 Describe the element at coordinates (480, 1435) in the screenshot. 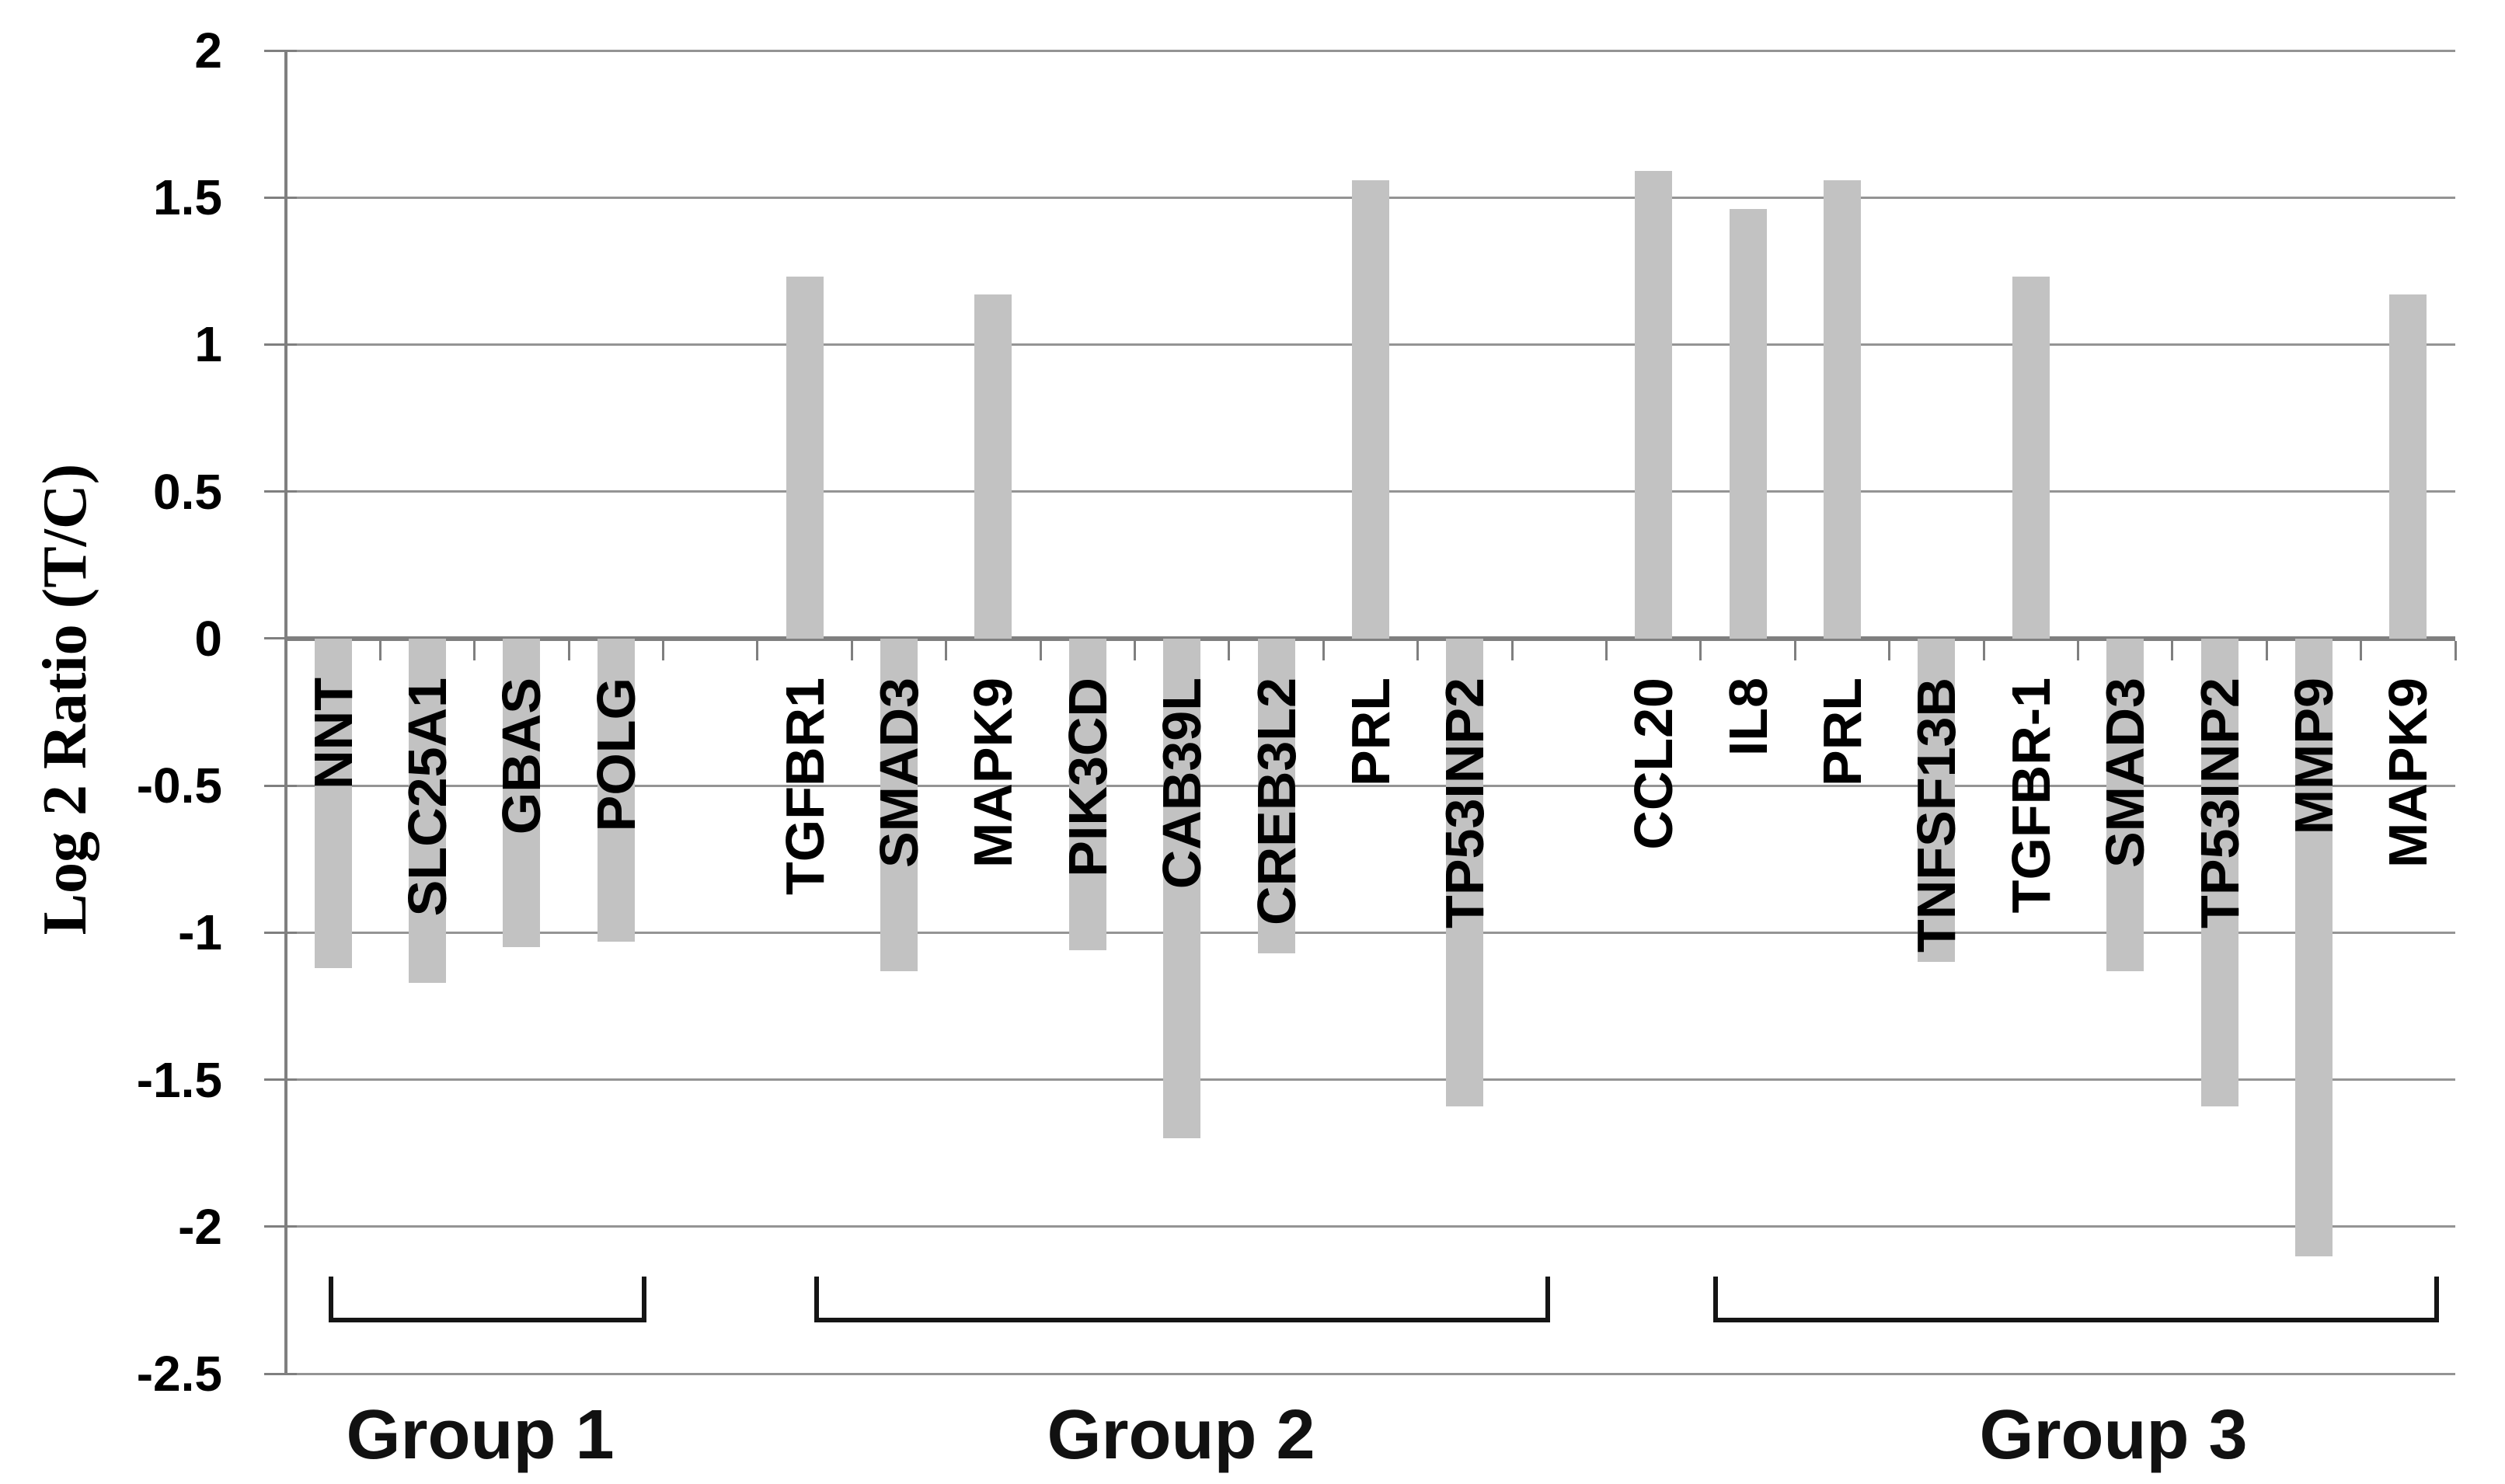

I see `group-label-1: Group 1` at that location.